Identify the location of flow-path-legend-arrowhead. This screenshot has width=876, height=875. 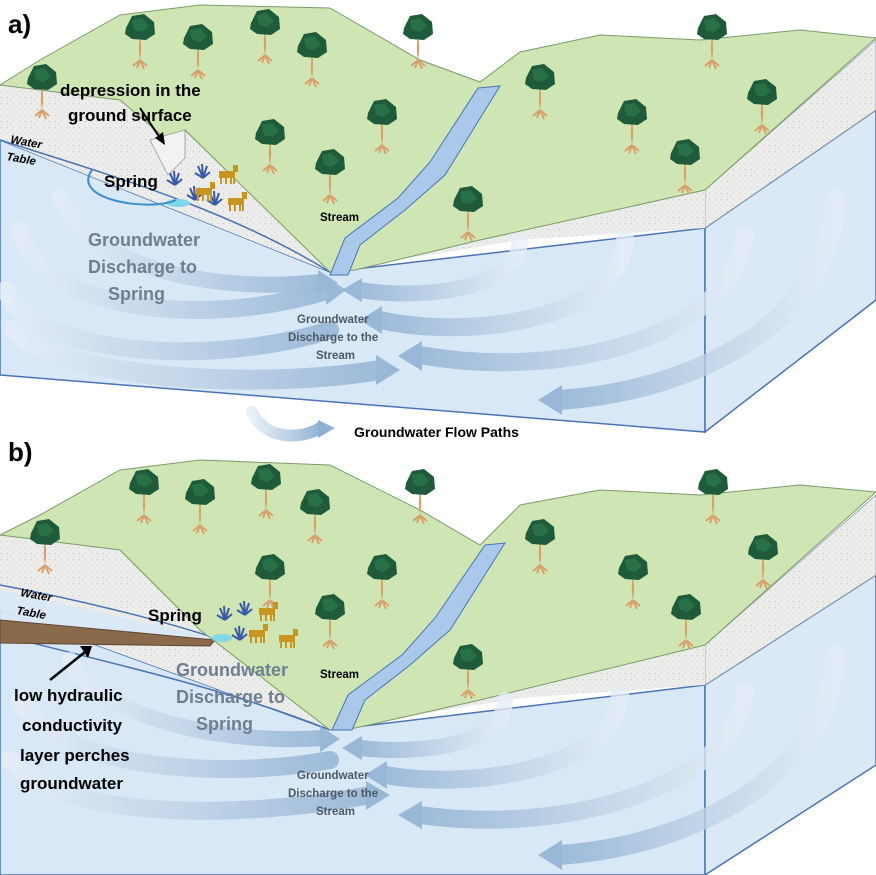
(326, 429).